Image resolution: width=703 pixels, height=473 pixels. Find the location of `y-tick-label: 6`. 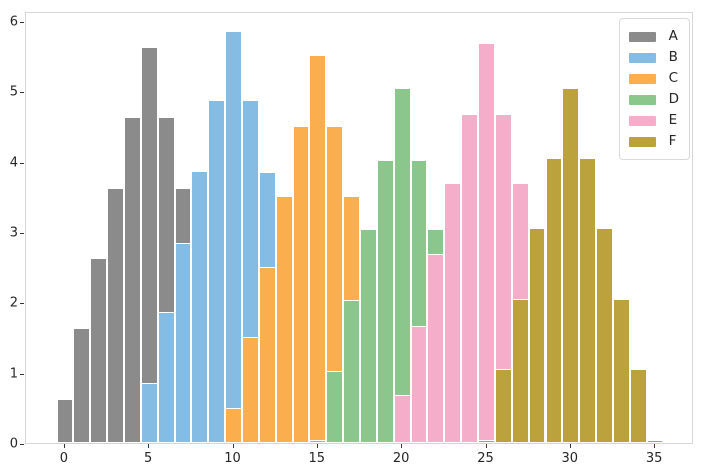

y-tick-label: 6 is located at coordinates (13, 22).